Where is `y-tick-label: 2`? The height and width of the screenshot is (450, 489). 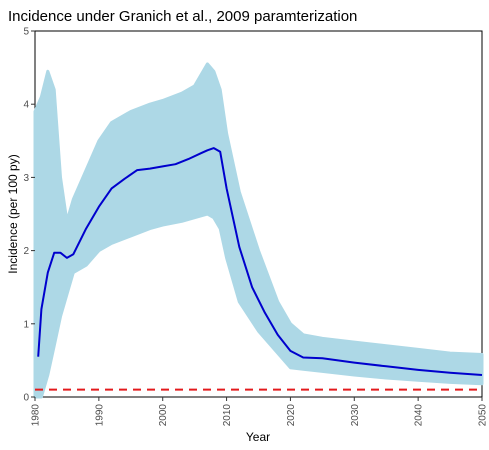
y-tick-label: 2 is located at coordinates (26, 251).